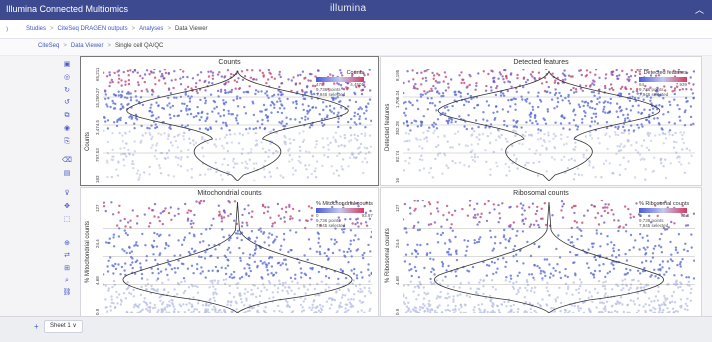  I want to click on breadcrumb-analyses: Analyses, so click(151, 29).